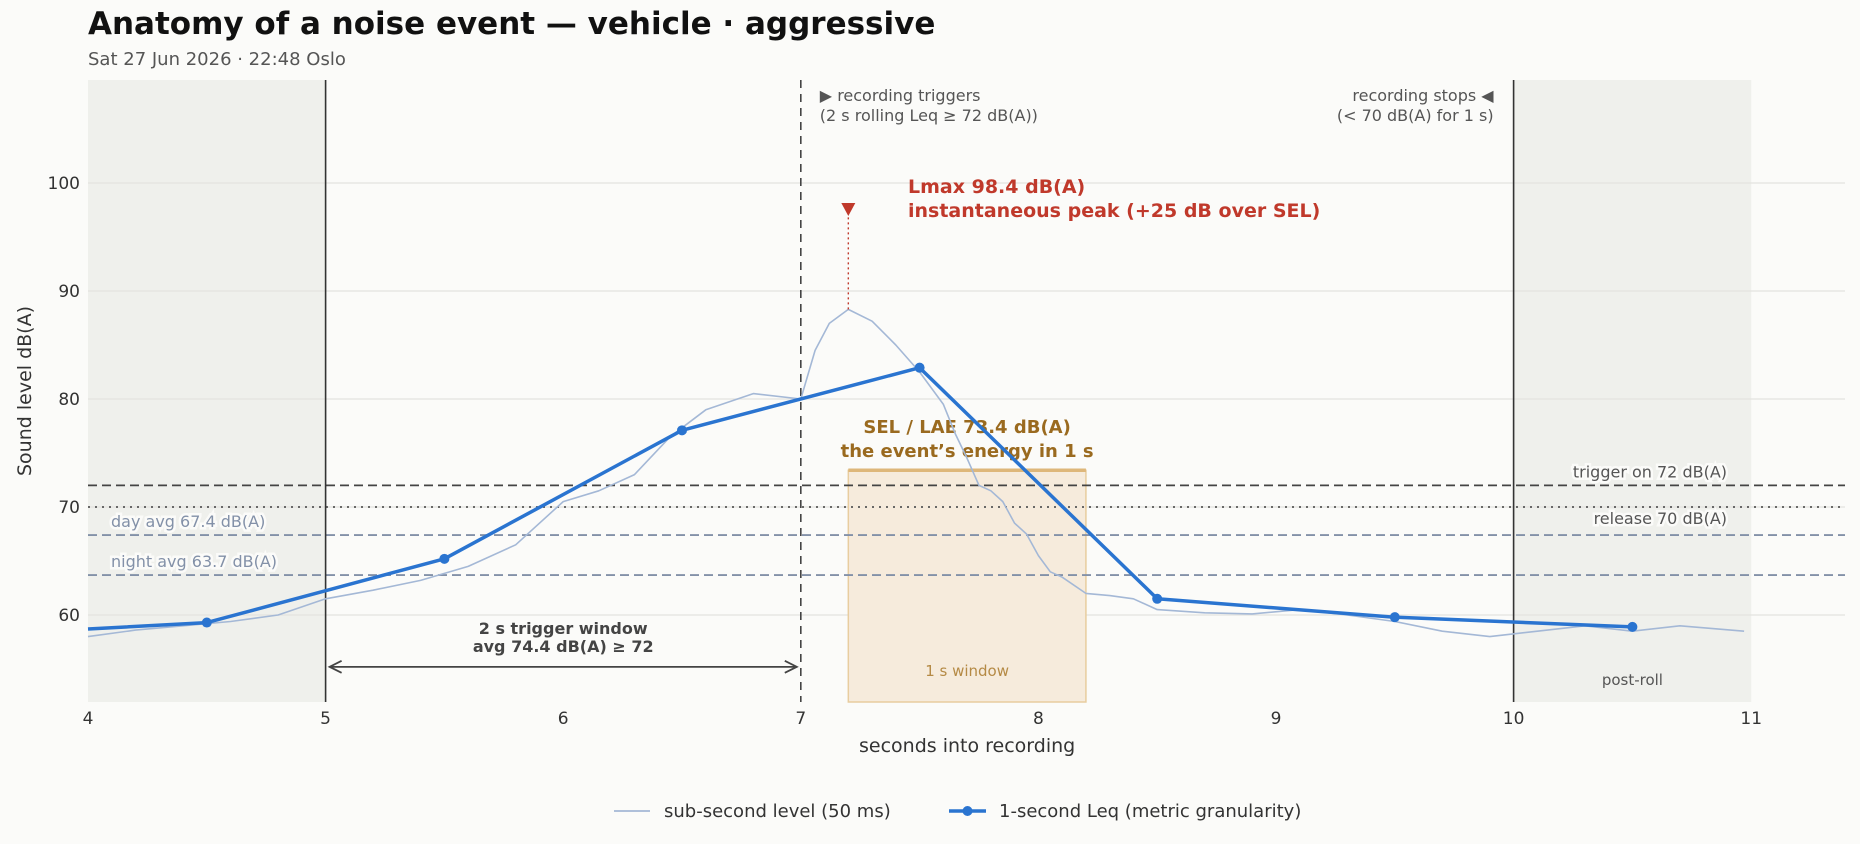  What do you see at coordinates (1150, 811) in the screenshot?
I see `legend-label-1s-leq: 1-second Leq (metric granularity)` at bounding box center [1150, 811].